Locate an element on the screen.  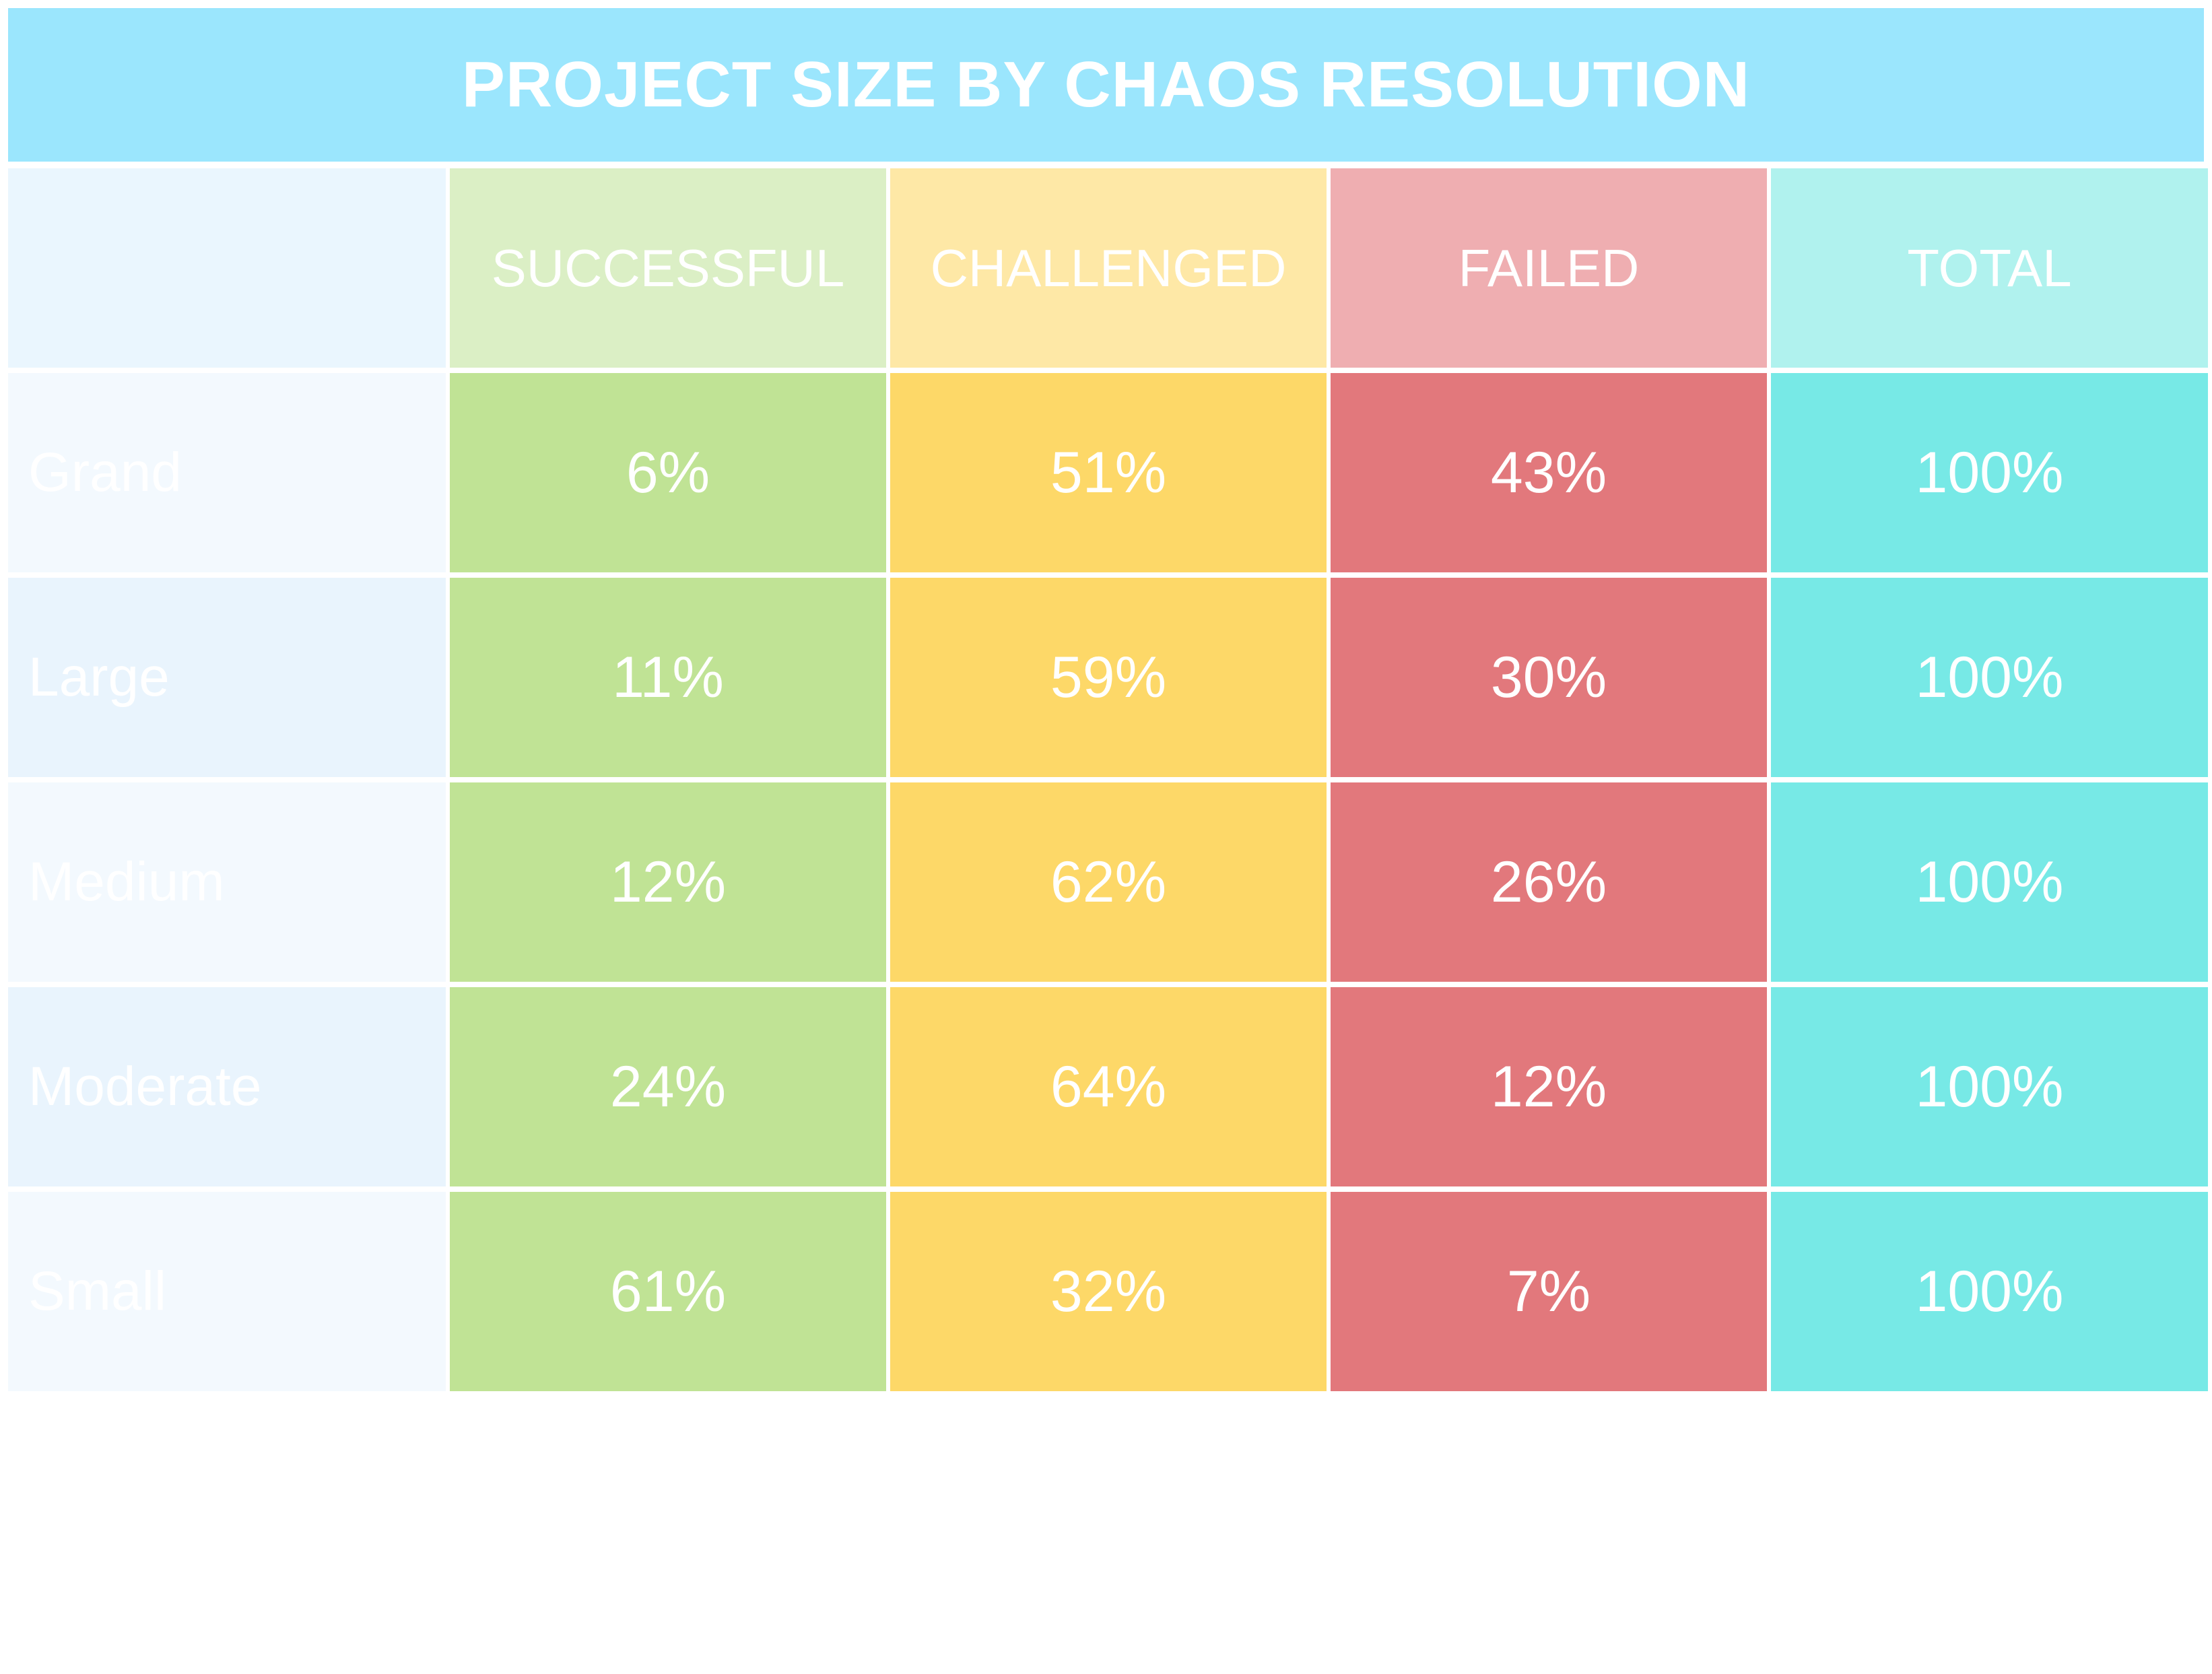
cell-grand-successful: 6% is located at coordinates (668, 473).